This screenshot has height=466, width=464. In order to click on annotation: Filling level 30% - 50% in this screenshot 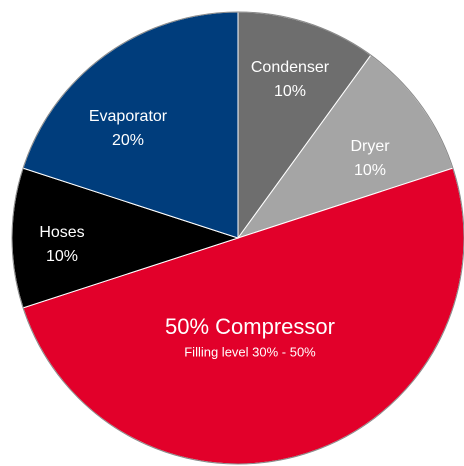, I will do `click(250, 351)`.